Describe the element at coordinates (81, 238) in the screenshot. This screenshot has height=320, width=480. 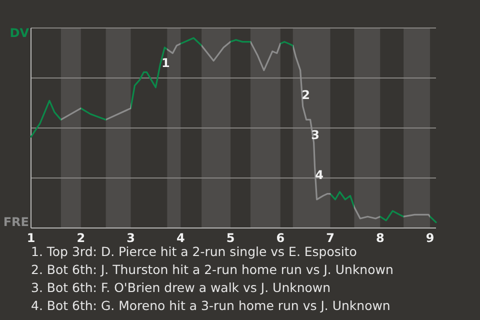
I see `x-tick-label: 2` at that location.